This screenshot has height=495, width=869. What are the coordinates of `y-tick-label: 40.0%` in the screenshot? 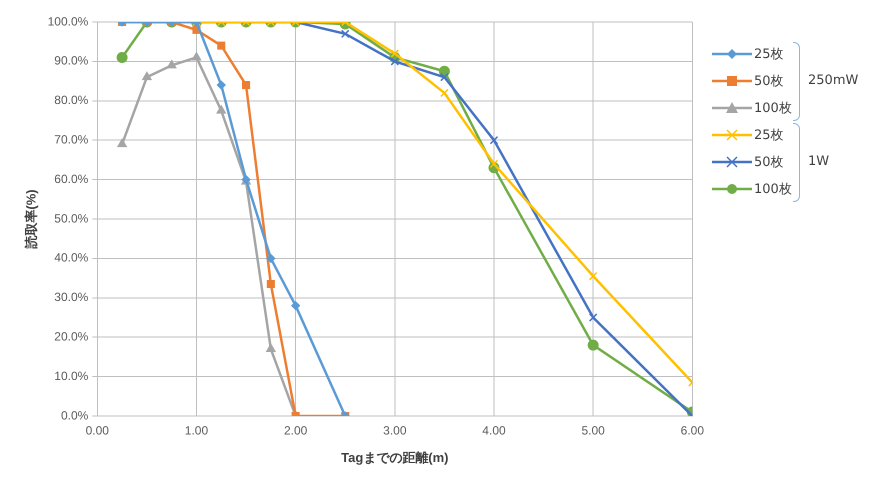 It's located at (71, 257).